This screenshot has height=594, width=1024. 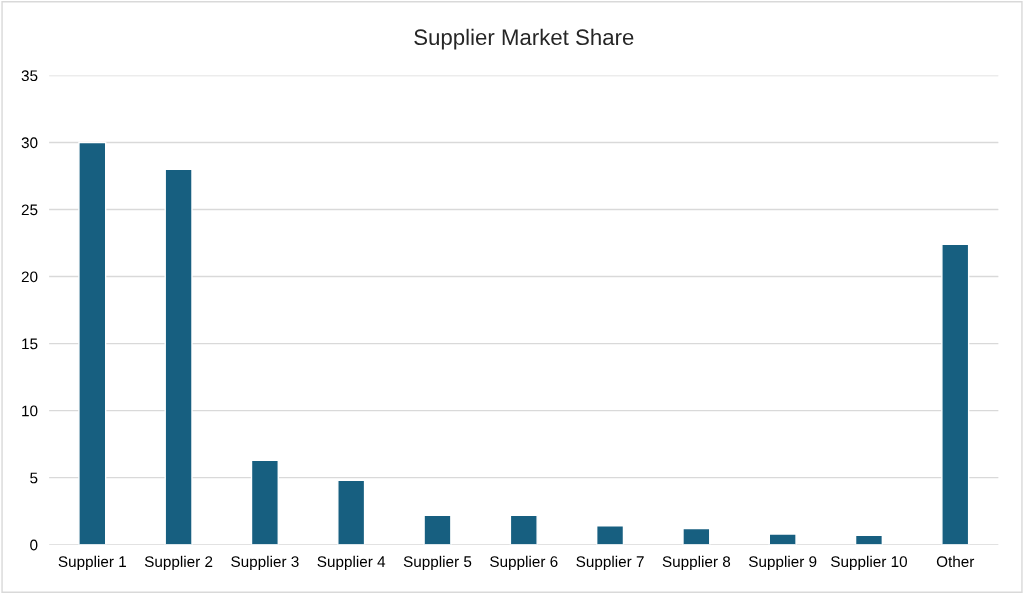 What do you see at coordinates (351, 563) in the screenshot?
I see `x-tick-label: Supplier 4` at bounding box center [351, 563].